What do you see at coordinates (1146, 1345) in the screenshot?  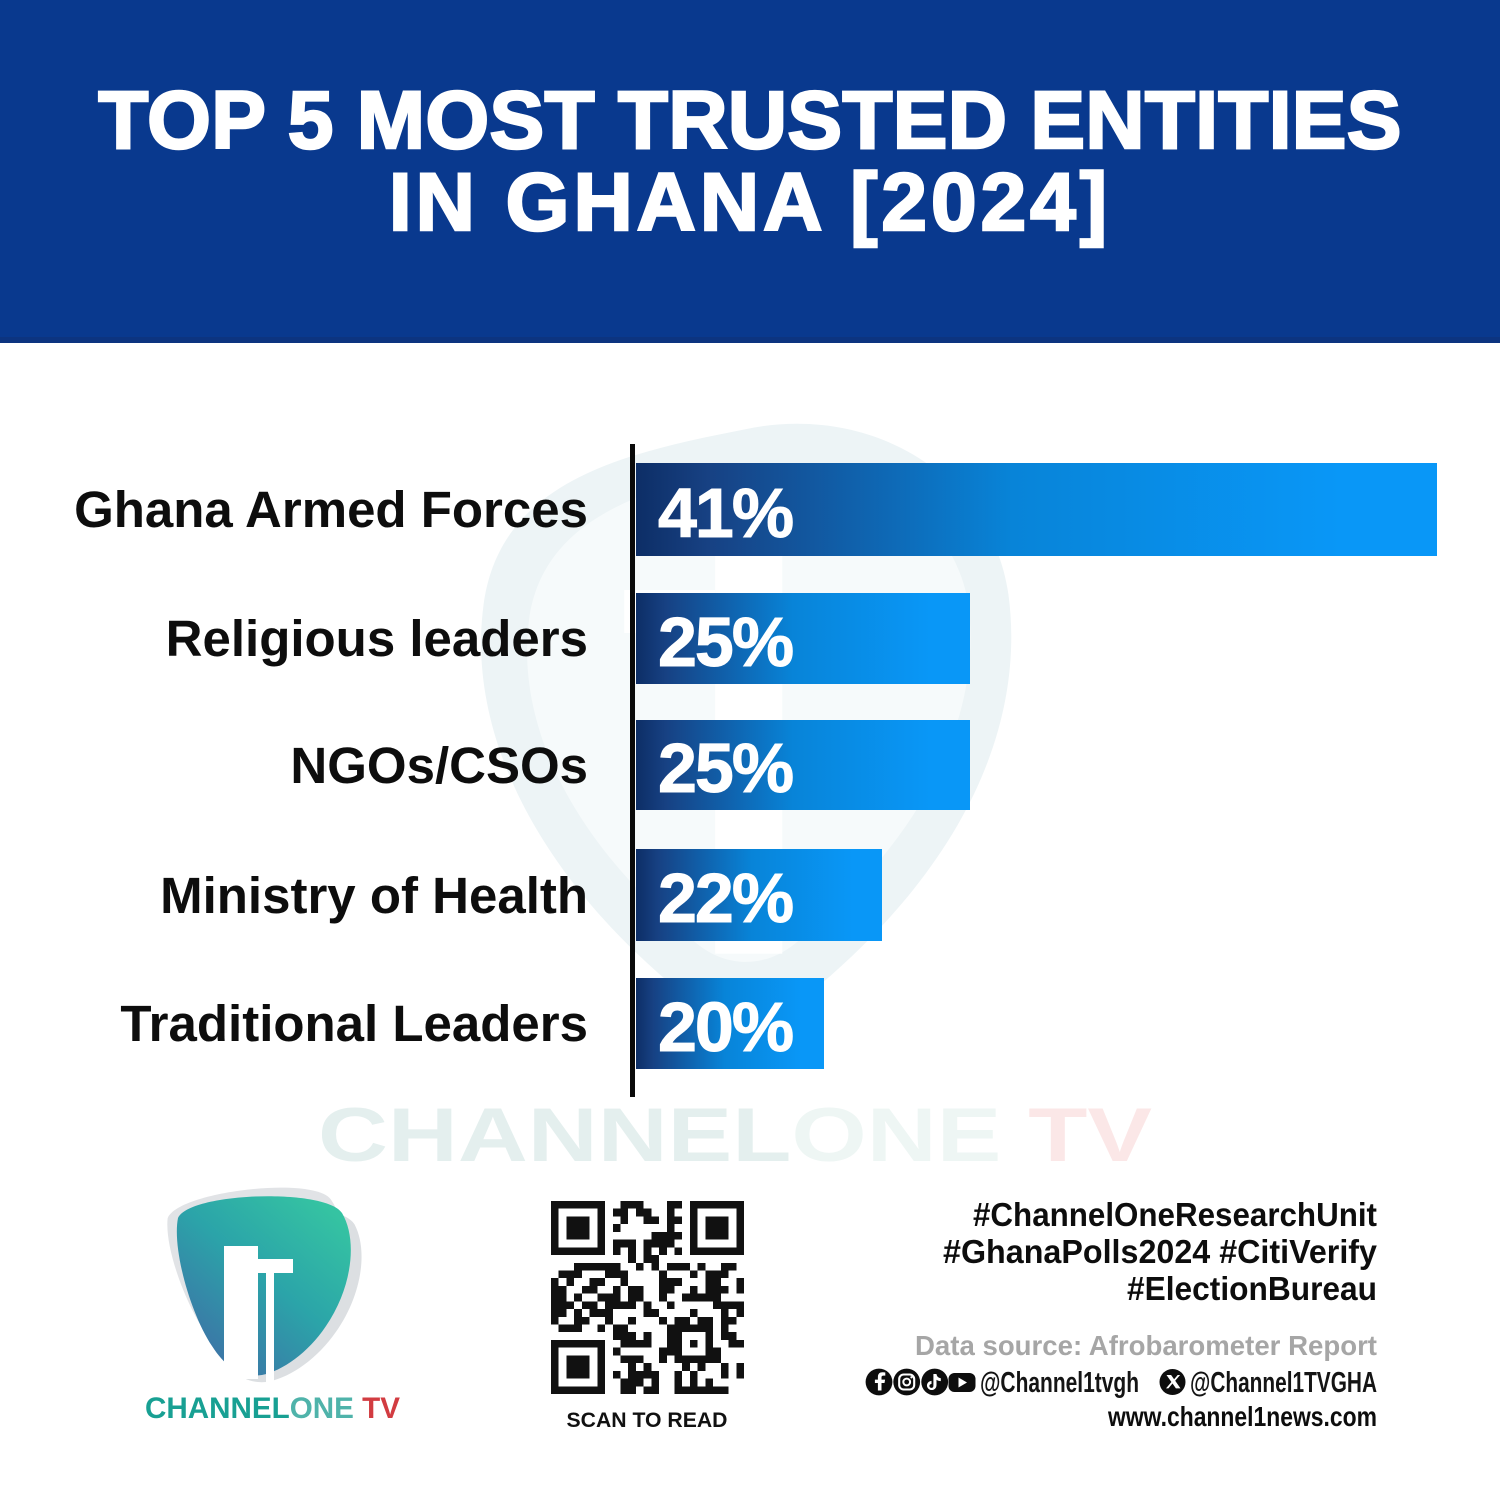 I see `svg-text:Data source: Afrobarometer Rep: Data source: Afrobarometer Report` at bounding box center [1146, 1345].